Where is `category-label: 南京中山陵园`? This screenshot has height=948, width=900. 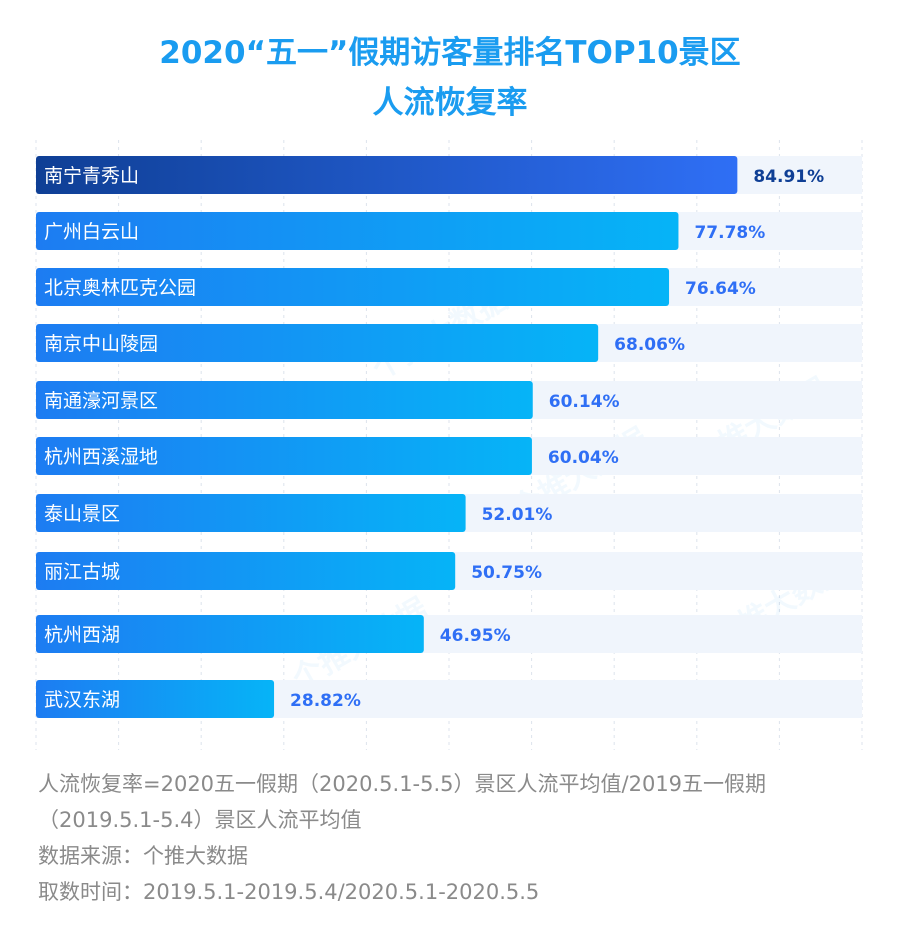
category-label: 南京中山陵园 is located at coordinates (101, 344).